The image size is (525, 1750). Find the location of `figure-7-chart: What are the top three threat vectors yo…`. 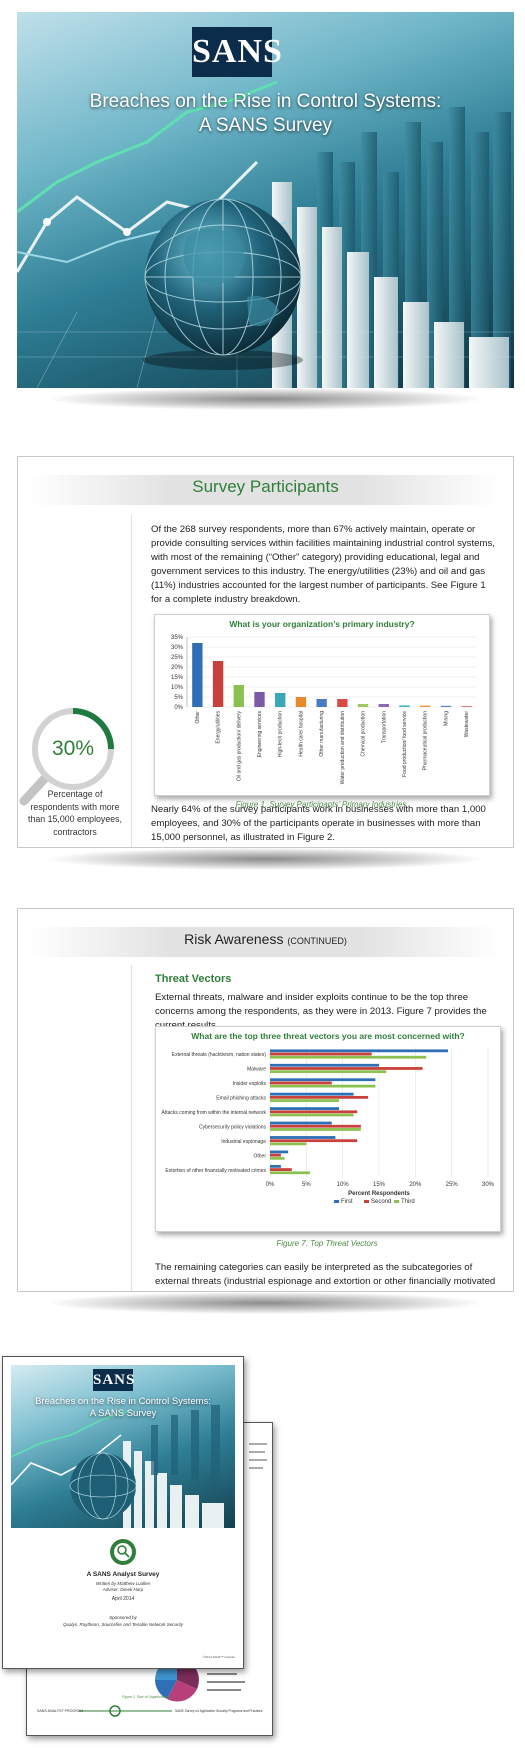

figure-7-chart: What are the top three threat vectors yo… is located at coordinates (328, 1129).